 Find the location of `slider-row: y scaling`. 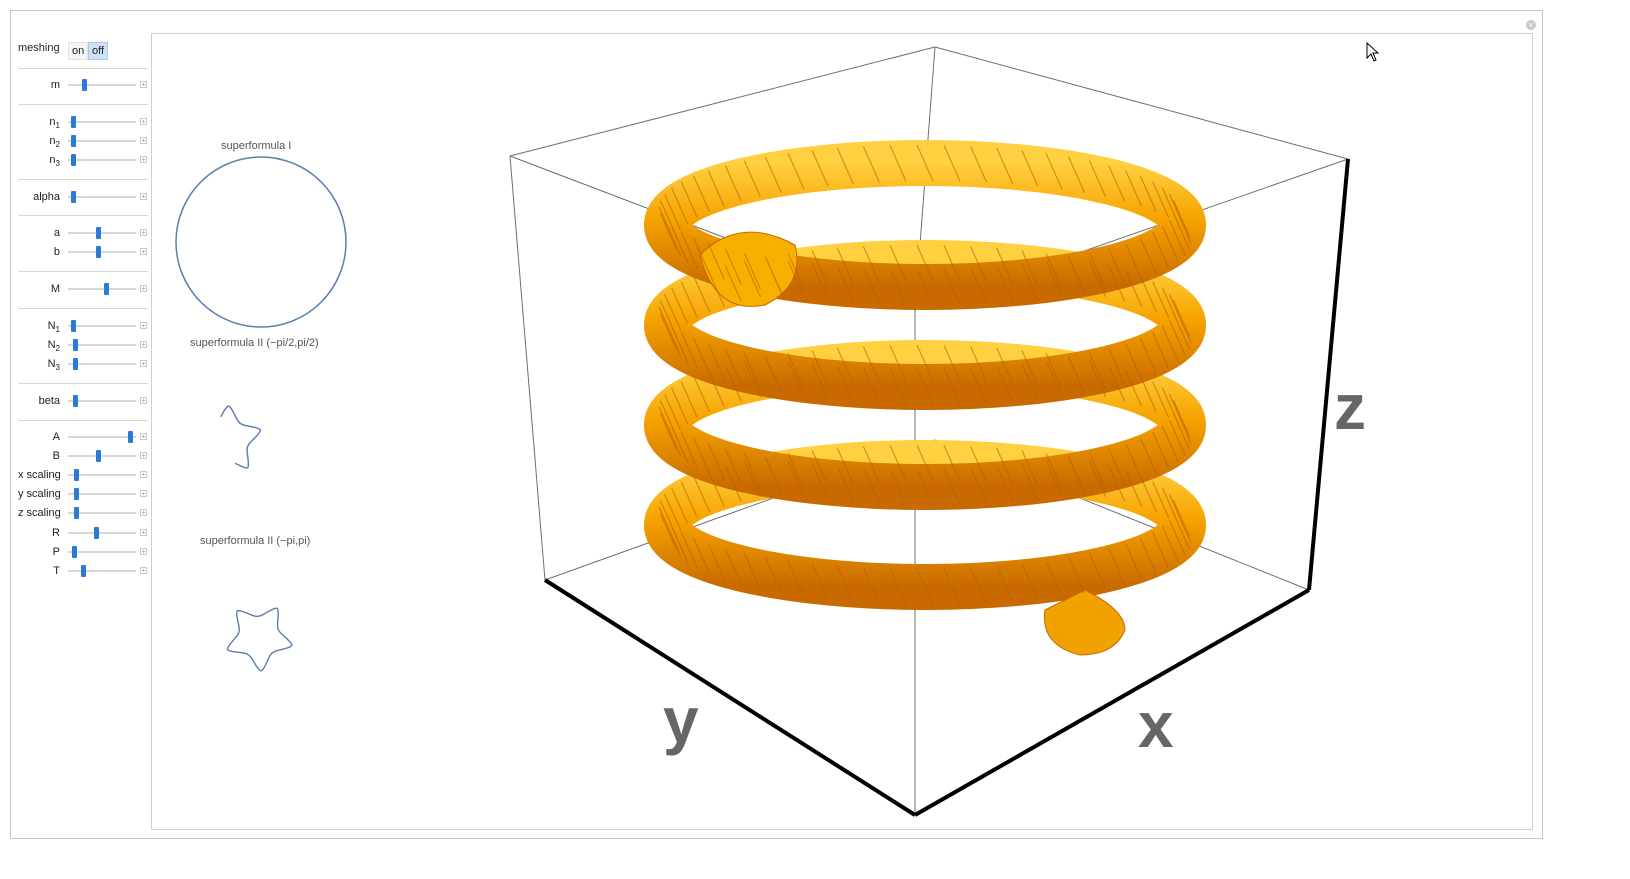

slider-row: y scaling is located at coordinates (83, 494).